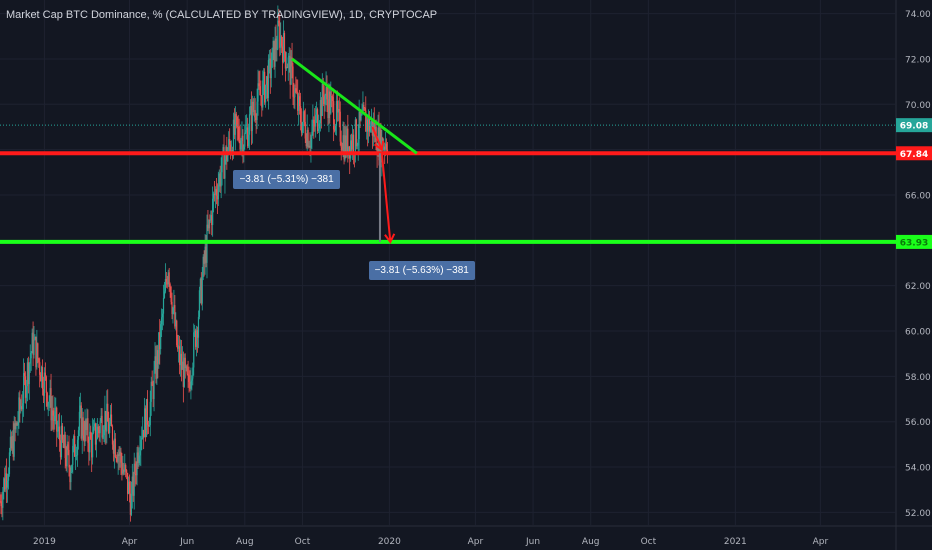  What do you see at coordinates (379, 146) in the screenshot?
I see `arrow-head` at bounding box center [379, 146].